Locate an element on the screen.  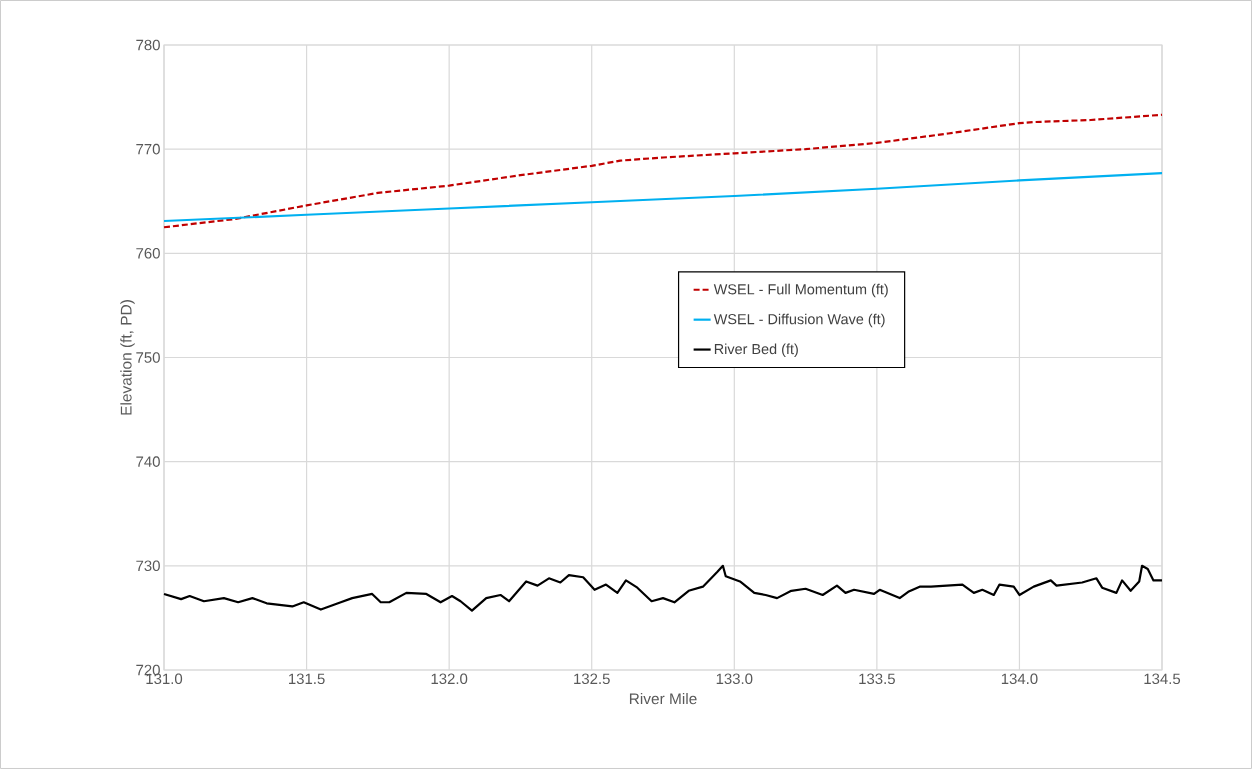
y-axis-title: Elevation (ft, PD) is located at coordinates (127, 357).